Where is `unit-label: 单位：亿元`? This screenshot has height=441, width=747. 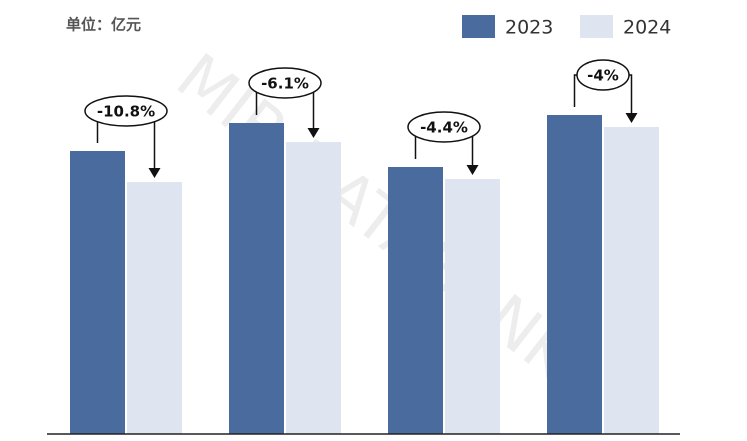 unit-label: 单位：亿元 is located at coordinates (103, 25).